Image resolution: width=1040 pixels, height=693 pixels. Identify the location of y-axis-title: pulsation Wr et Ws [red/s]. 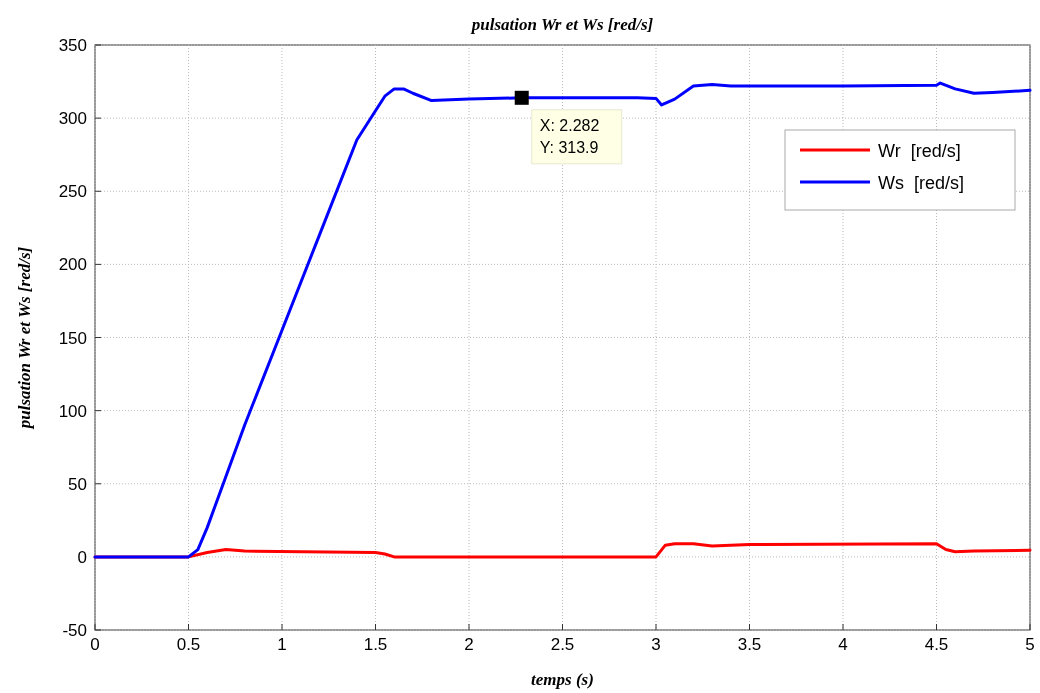
(24, 338).